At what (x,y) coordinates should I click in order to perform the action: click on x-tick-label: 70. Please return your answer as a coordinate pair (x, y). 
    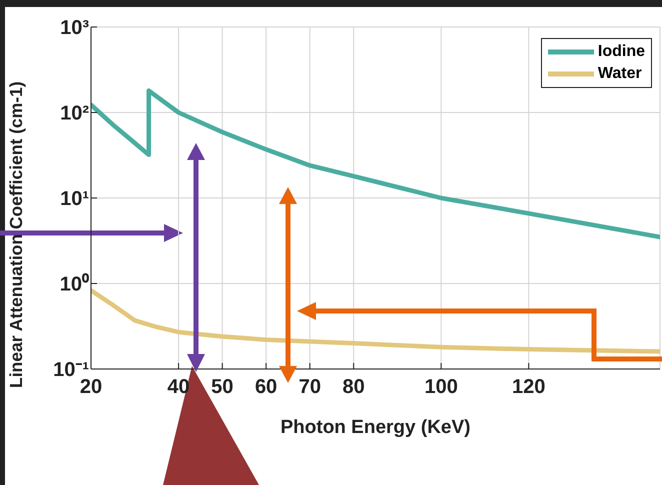
    Looking at the image, I should click on (309, 387).